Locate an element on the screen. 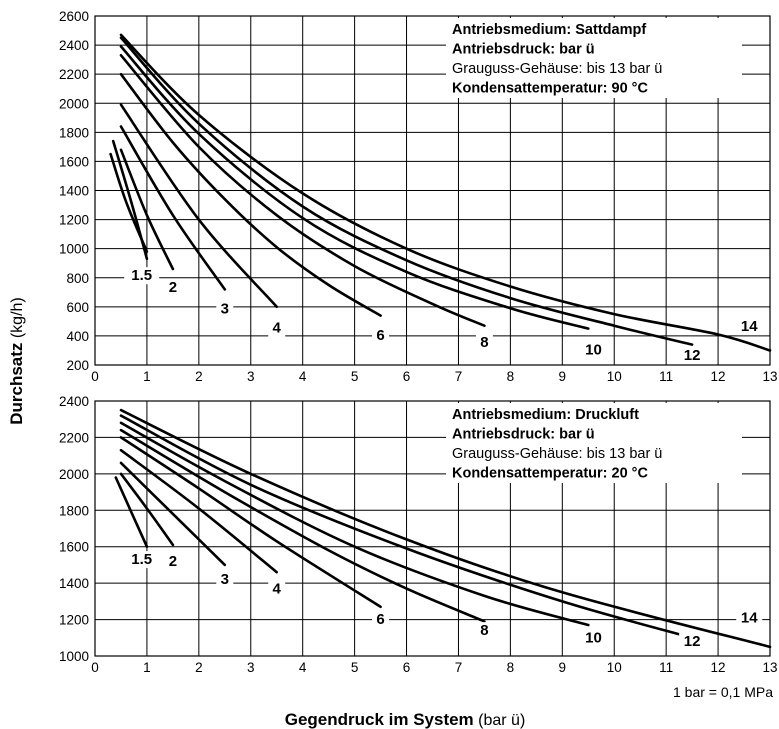  curve-labels: 1.5 2 3 4 6 8 10 12 14 is located at coordinates (443, 316).